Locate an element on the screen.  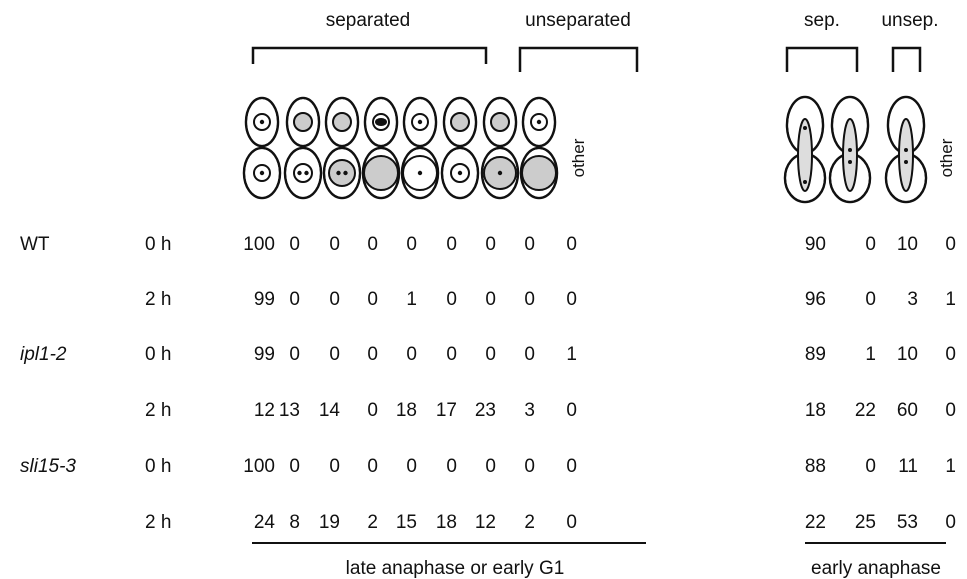
strain: WT is located at coordinates (35, 244).